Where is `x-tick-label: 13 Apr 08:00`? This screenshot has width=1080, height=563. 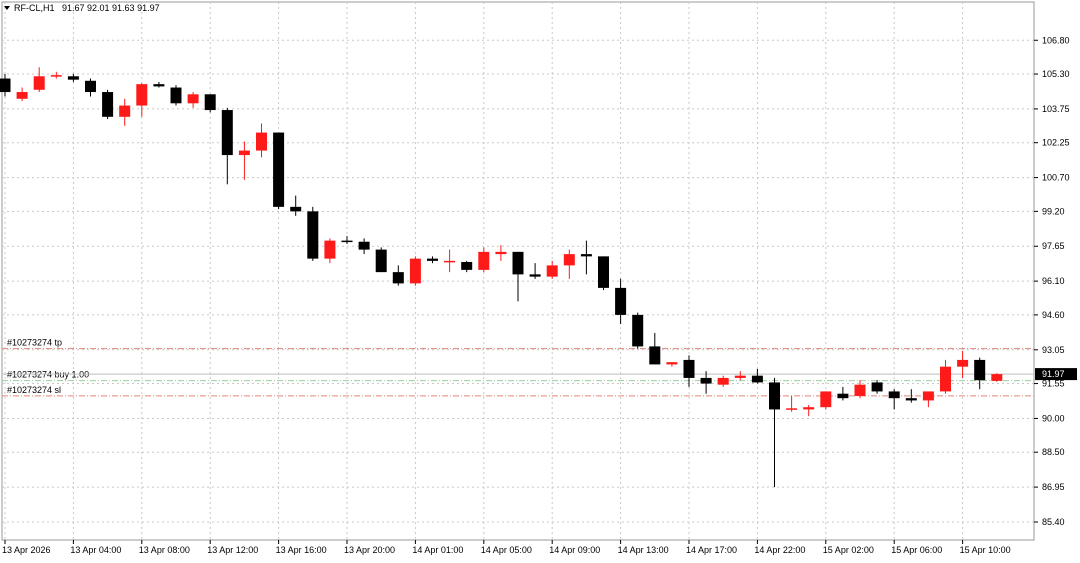
x-tick-label: 13 Apr 08:00 is located at coordinates (164, 550).